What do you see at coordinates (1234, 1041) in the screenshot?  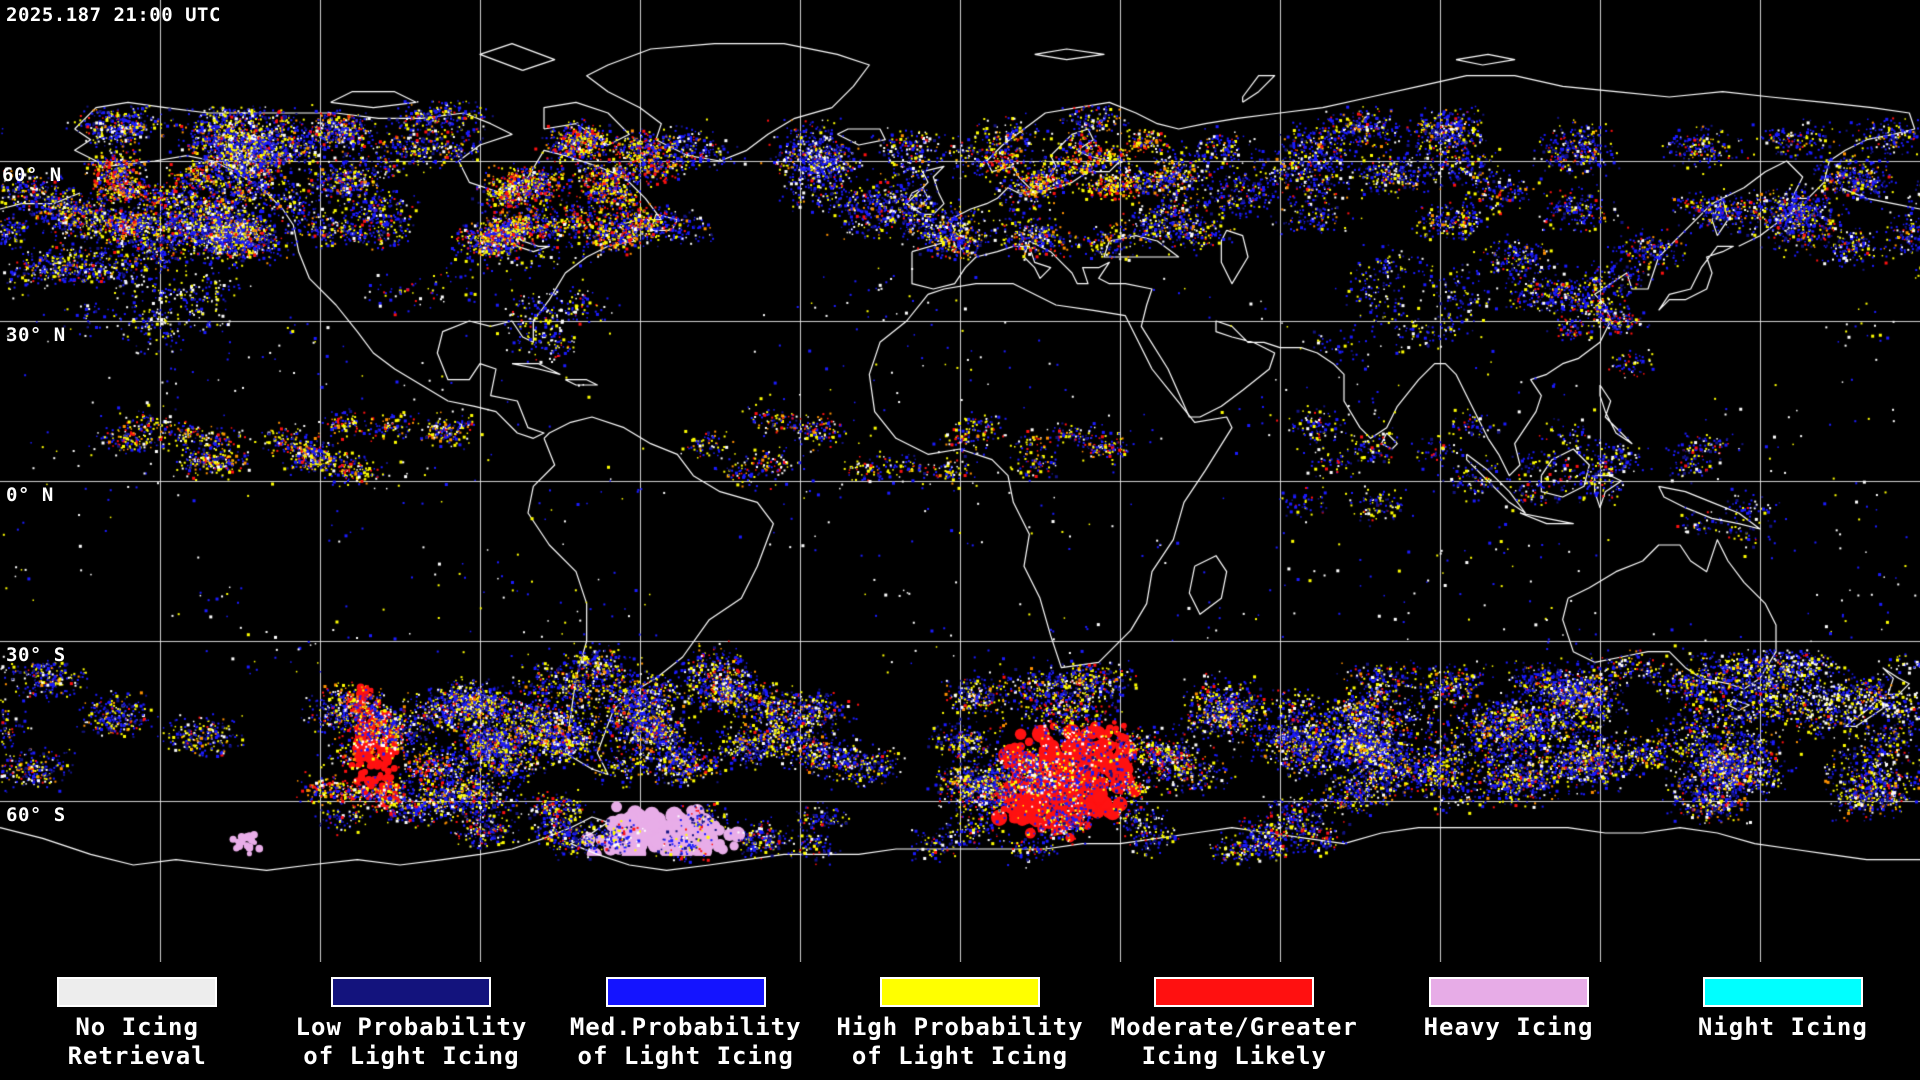 I see `moderate-greater-label: Moderate/Greater Icing Likely` at bounding box center [1234, 1041].